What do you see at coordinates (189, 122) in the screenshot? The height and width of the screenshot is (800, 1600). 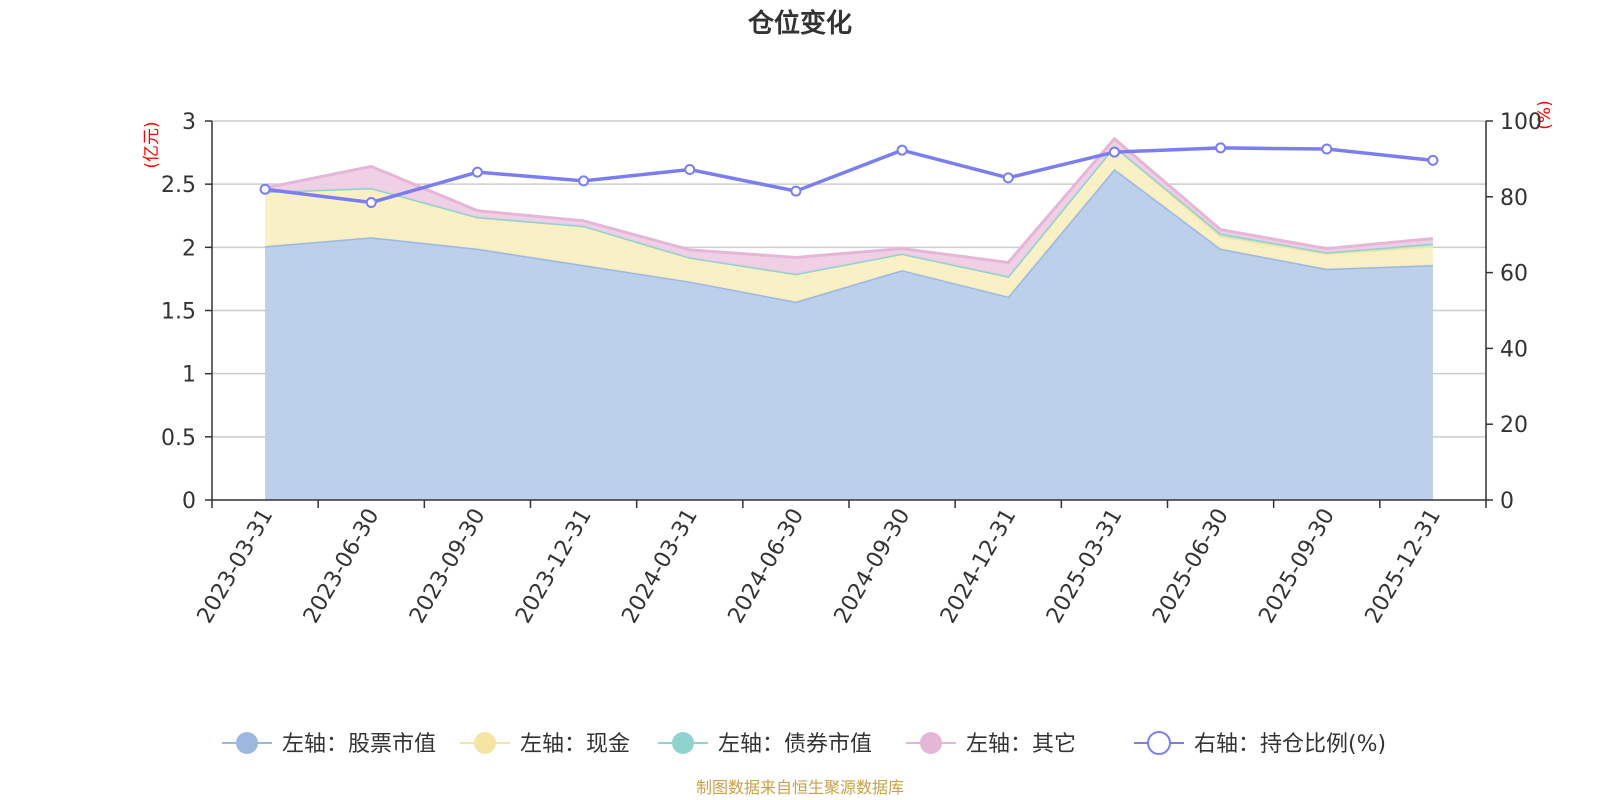 I see `left-tick-label: 3` at bounding box center [189, 122].